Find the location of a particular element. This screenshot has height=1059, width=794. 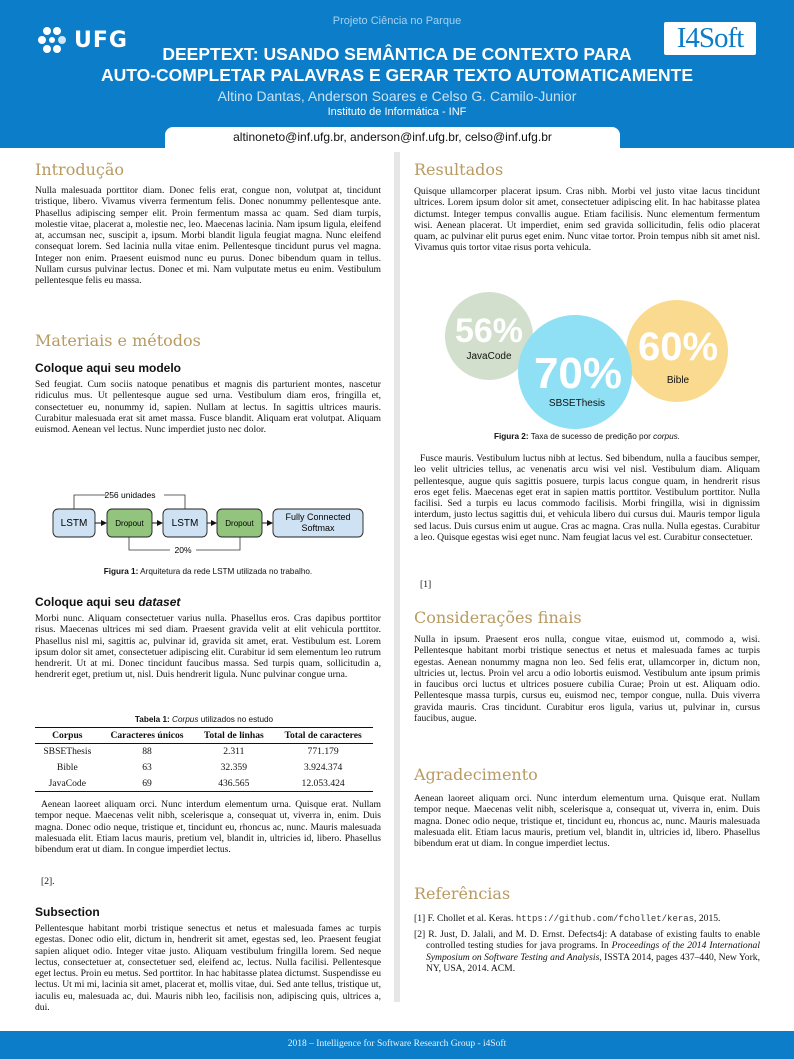

cell: 12.053.424 is located at coordinates (323, 783).